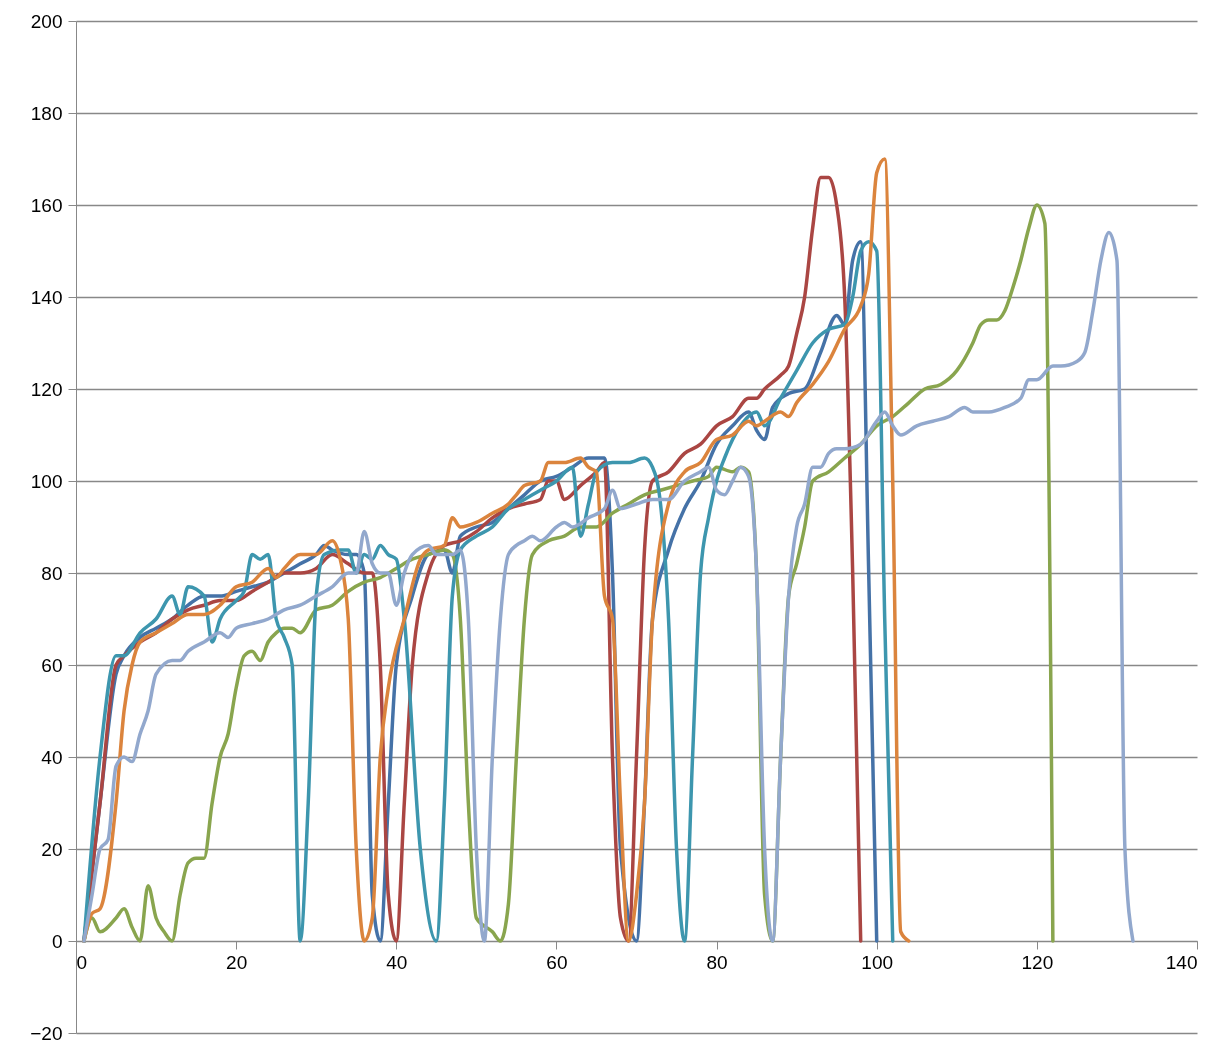 The width and height of the screenshot is (1225, 1046). What do you see at coordinates (1037, 962) in the screenshot?
I see `x-tick-label: 120` at bounding box center [1037, 962].